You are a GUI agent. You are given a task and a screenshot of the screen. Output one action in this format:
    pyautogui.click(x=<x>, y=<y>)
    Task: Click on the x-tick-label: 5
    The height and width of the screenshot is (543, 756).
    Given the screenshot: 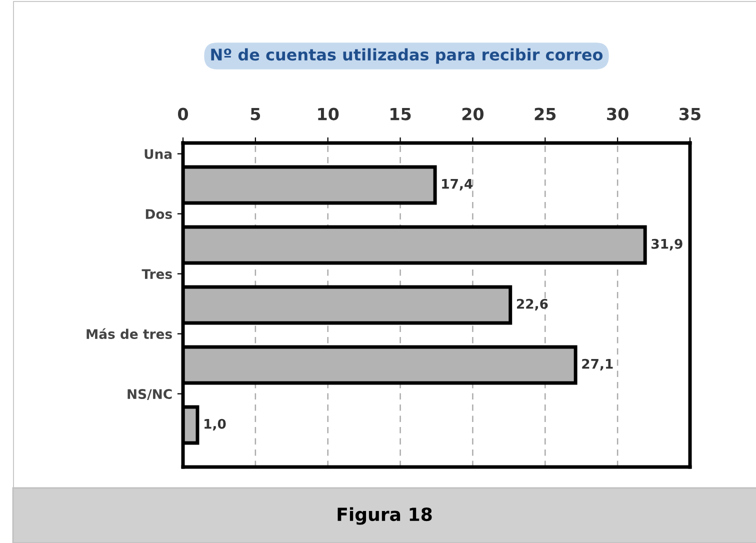 What is the action you would take?
    pyautogui.click(x=255, y=114)
    